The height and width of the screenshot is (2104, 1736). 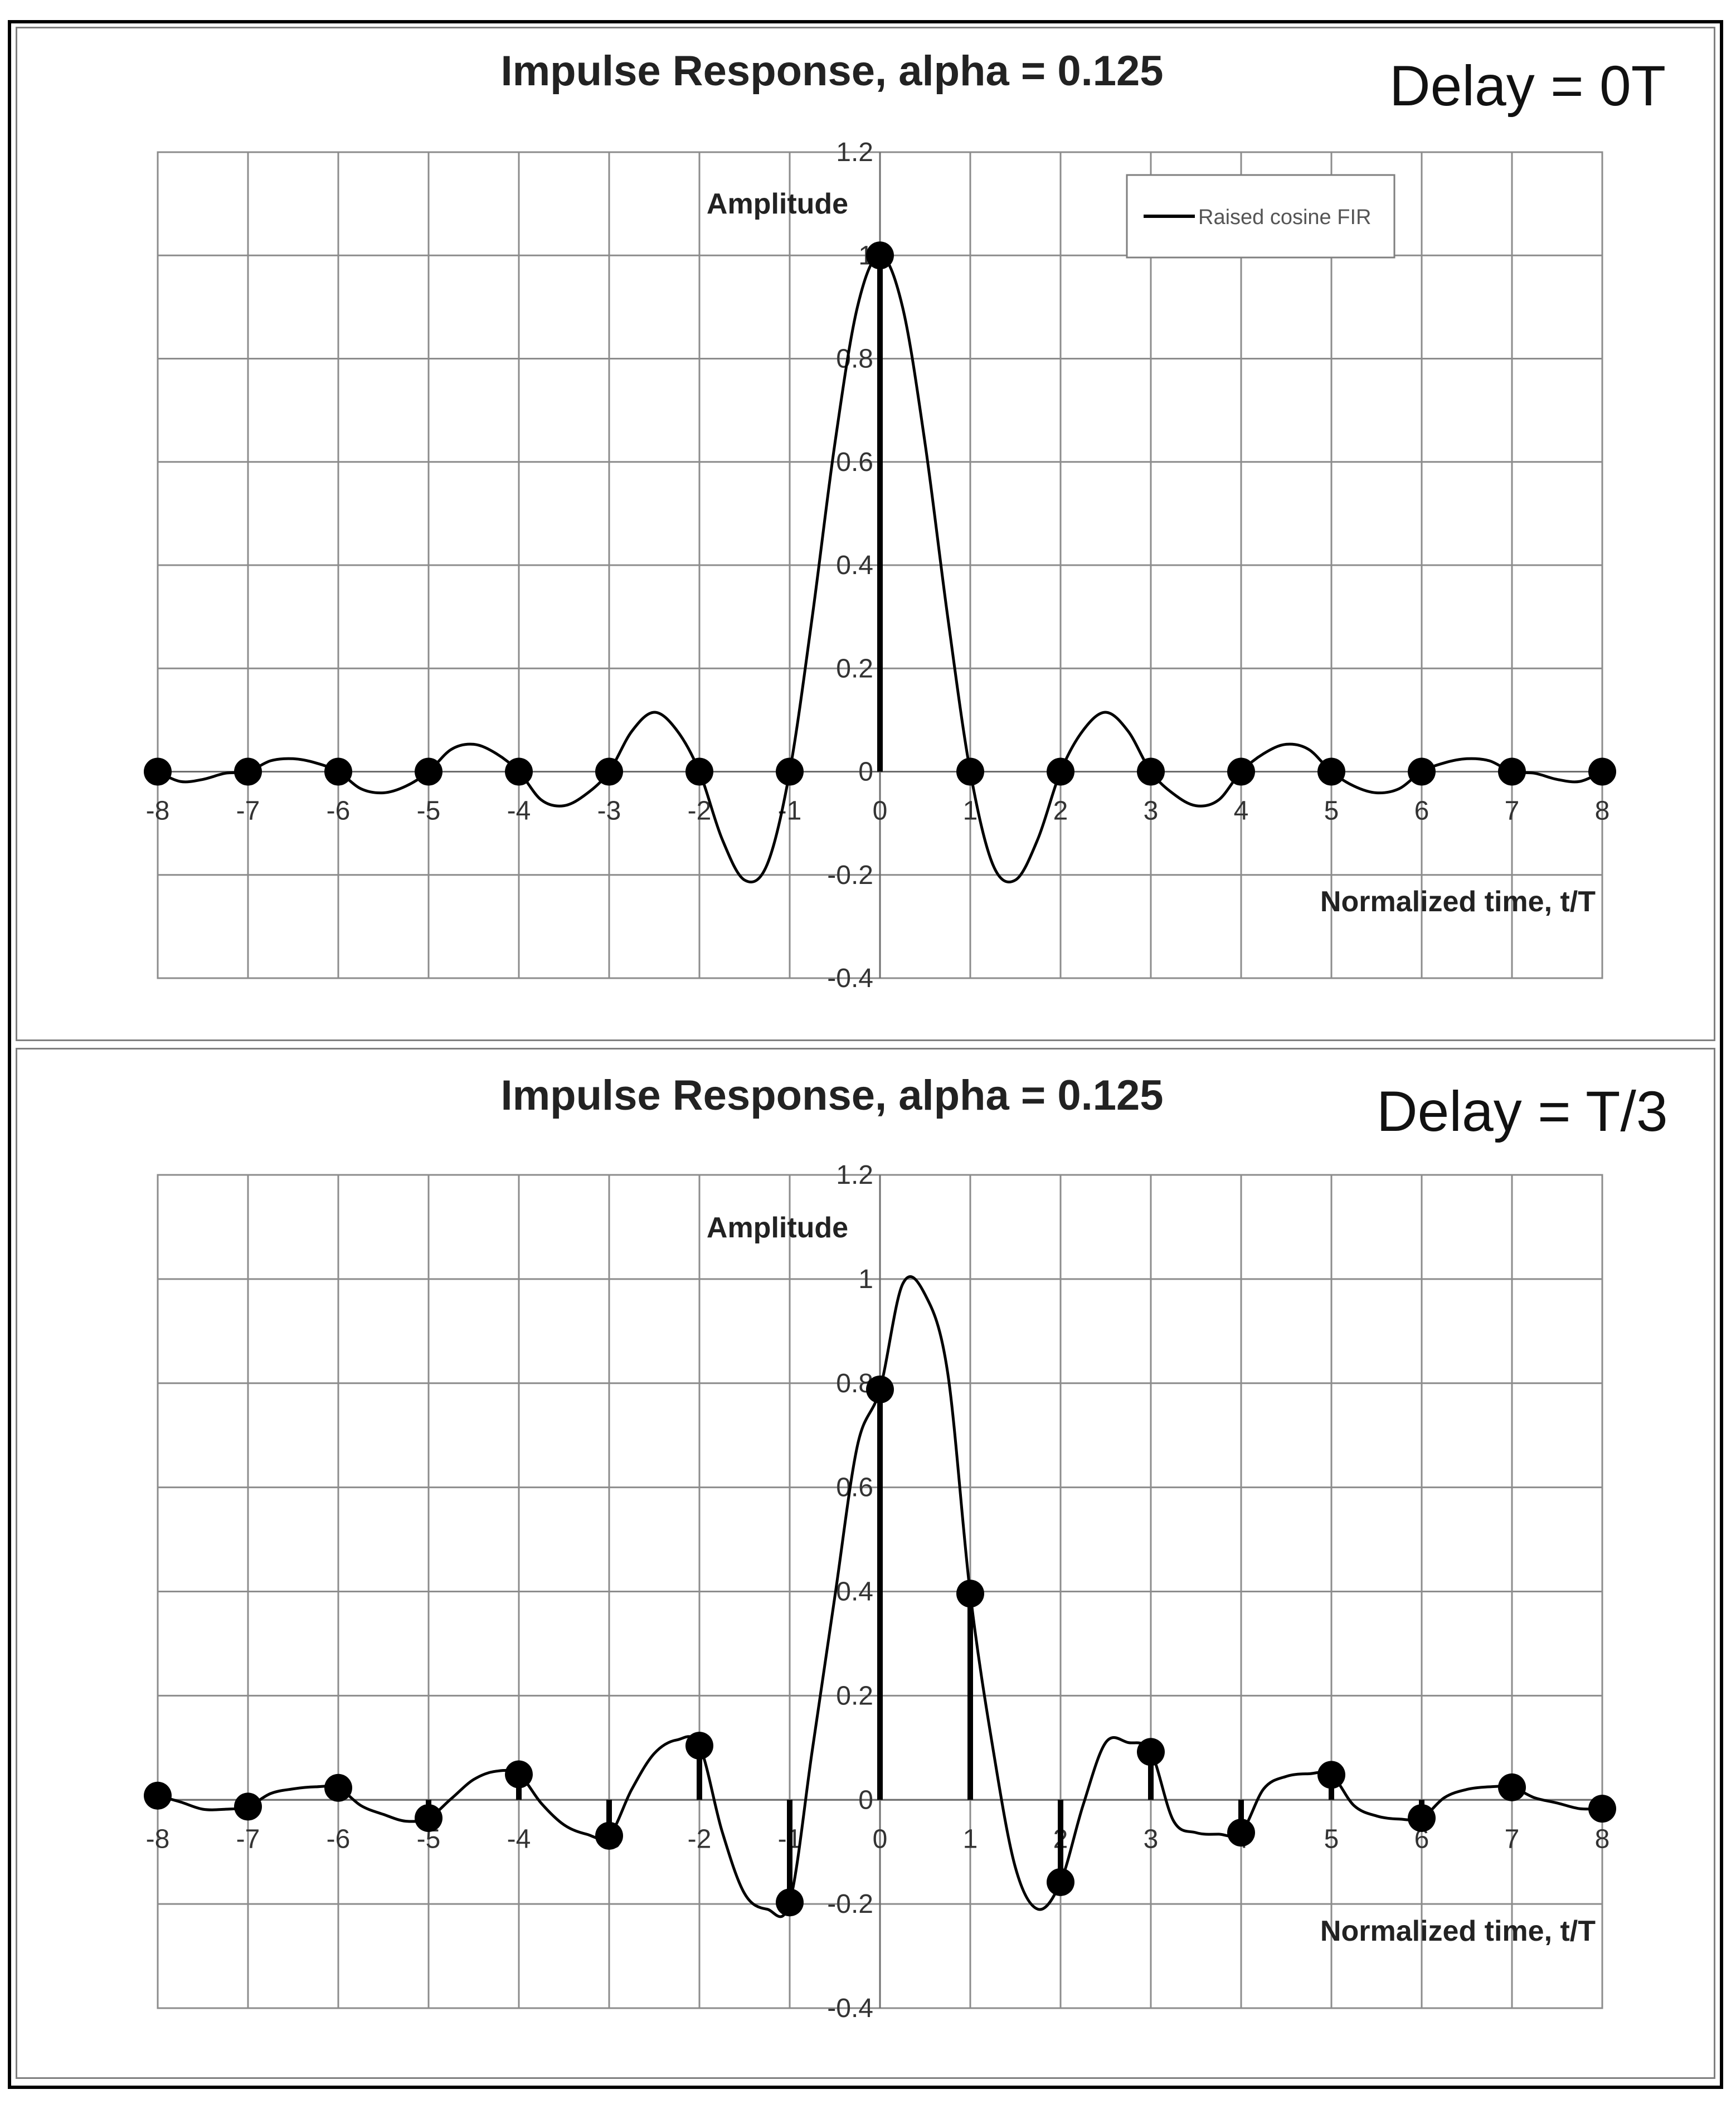 I want to click on chart-title-bottom: Impulse Response, alpha = 0.125, so click(x=832, y=1095).